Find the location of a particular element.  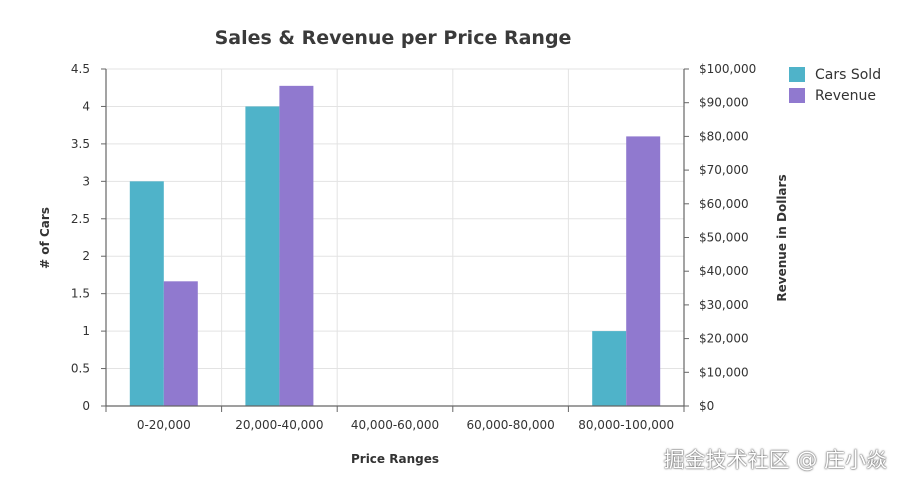

y-tick-label: 3.5 is located at coordinates (80, 144).